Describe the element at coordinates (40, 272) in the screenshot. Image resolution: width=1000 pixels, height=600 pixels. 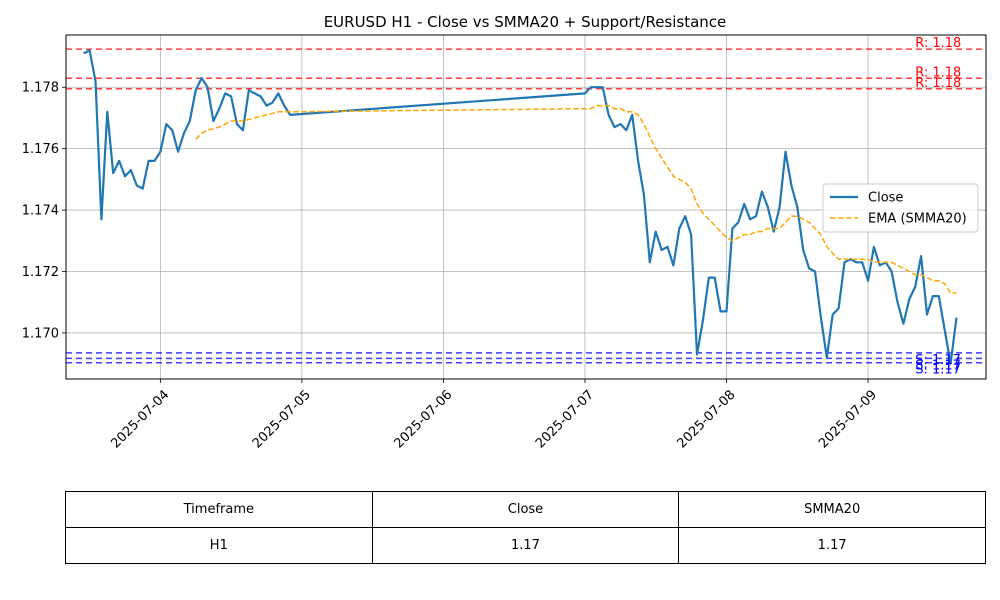
I see `y-tick-label: 1.172` at that location.